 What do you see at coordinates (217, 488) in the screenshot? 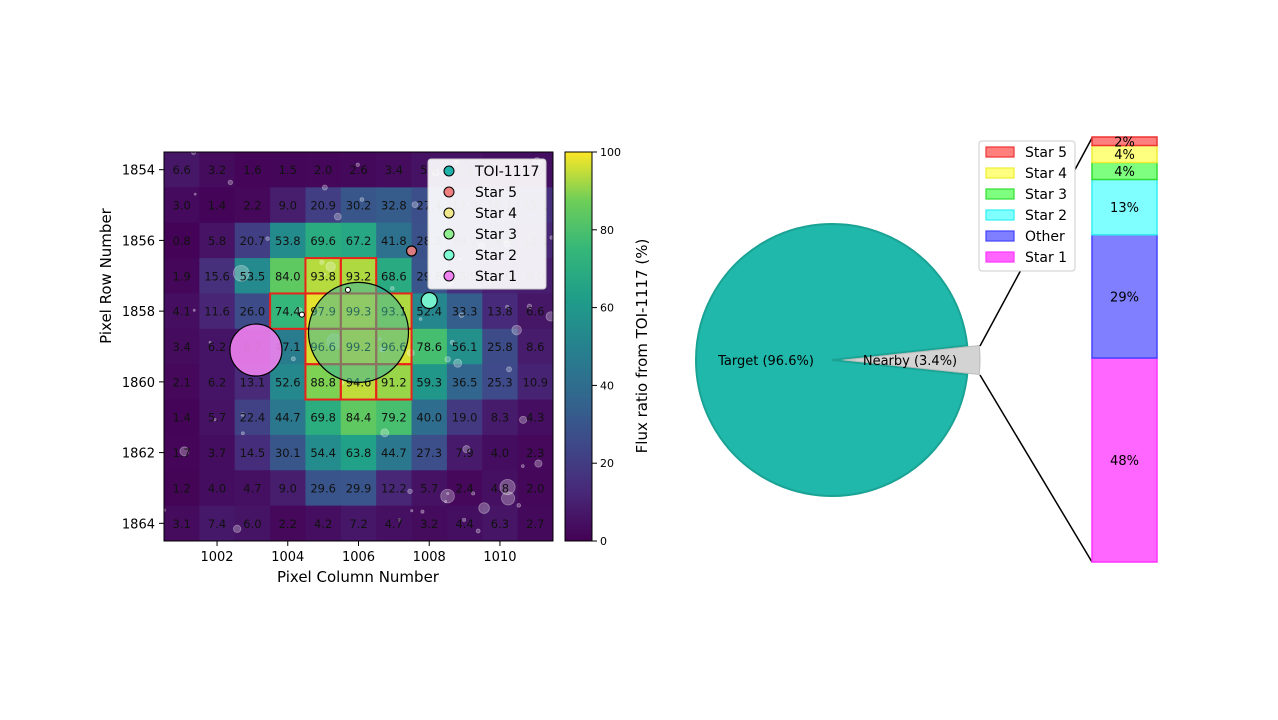
I see `heatmap-cell-value: 4.0` at bounding box center [217, 488].